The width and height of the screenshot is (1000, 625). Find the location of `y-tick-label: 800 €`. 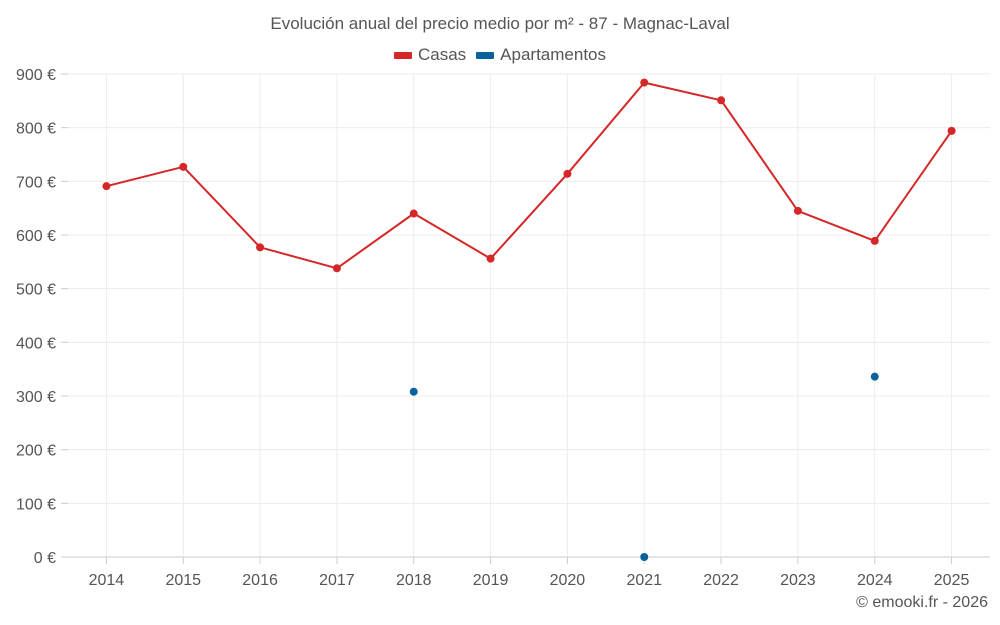

y-tick-label: 800 € is located at coordinates (36, 129).